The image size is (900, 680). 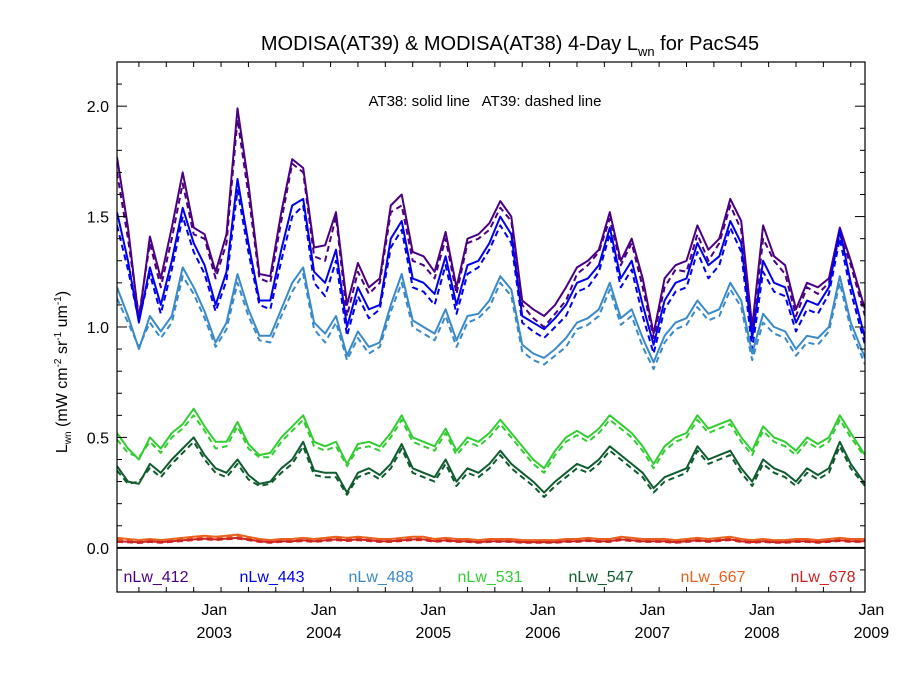 What do you see at coordinates (156, 577) in the screenshot?
I see `legend-entry-nLw_412: nLw_412` at bounding box center [156, 577].